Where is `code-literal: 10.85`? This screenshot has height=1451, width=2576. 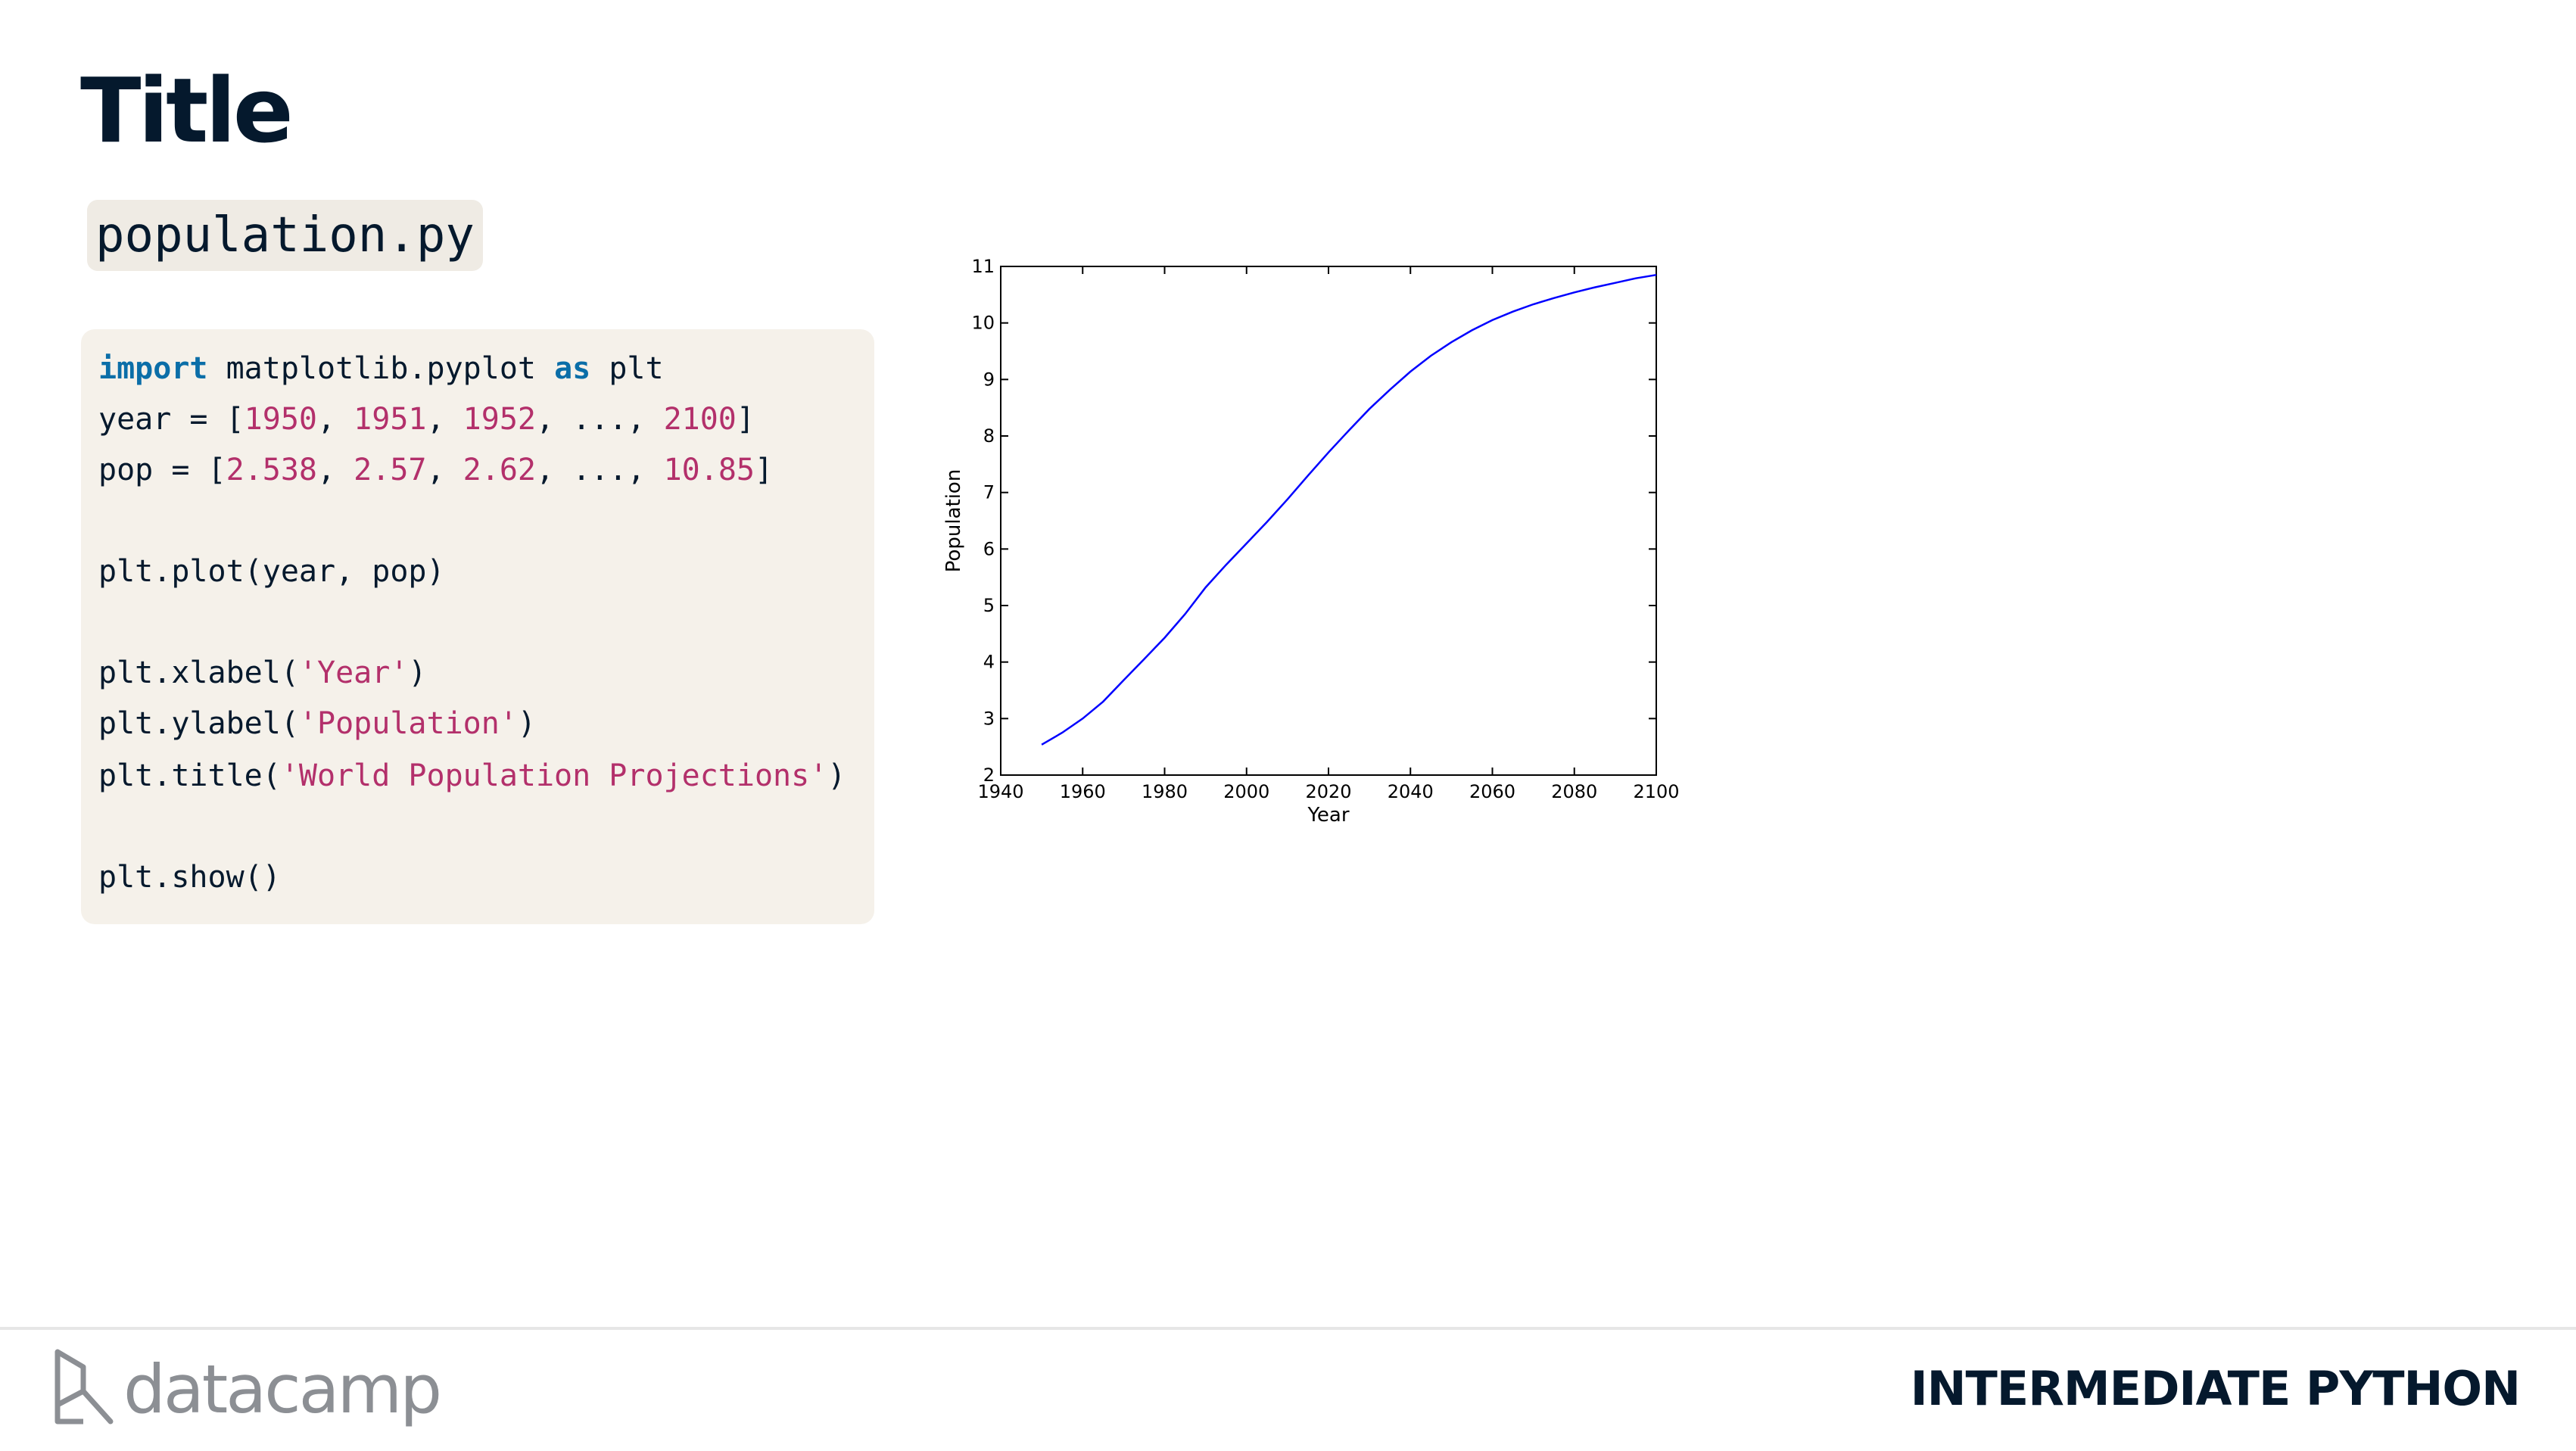 code-literal: 10.85 is located at coordinates (709, 470).